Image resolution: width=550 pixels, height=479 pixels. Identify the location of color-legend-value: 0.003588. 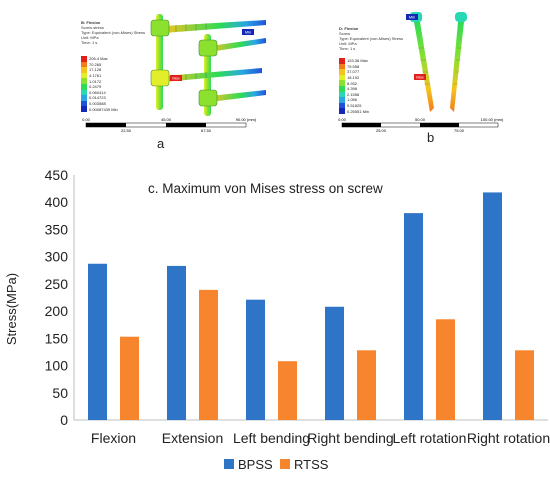
(97, 104).